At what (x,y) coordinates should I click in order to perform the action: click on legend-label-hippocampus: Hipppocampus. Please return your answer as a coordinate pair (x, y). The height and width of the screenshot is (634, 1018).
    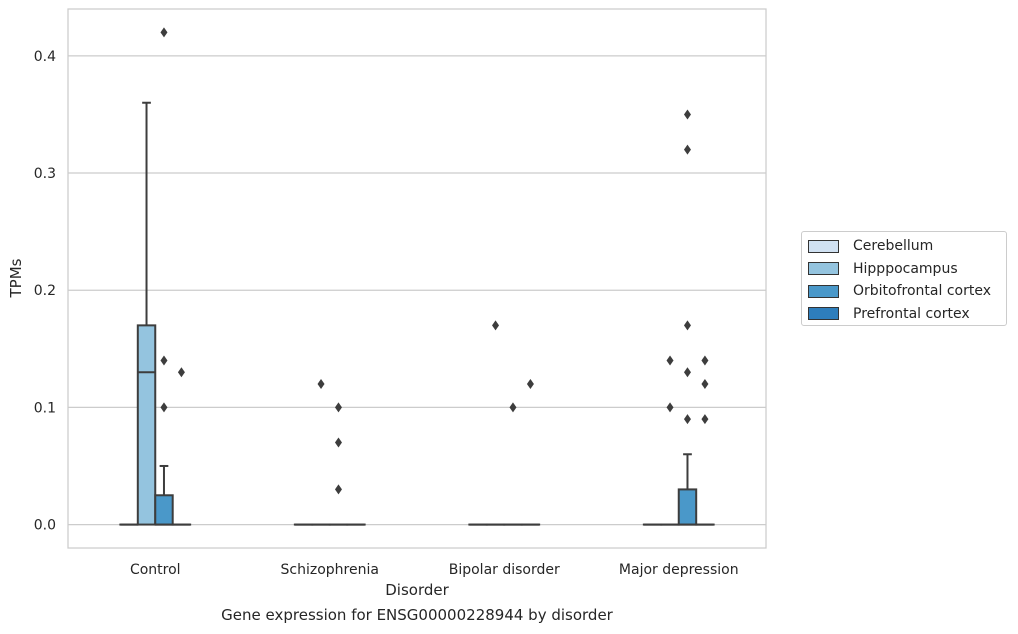
    Looking at the image, I should click on (905, 268).